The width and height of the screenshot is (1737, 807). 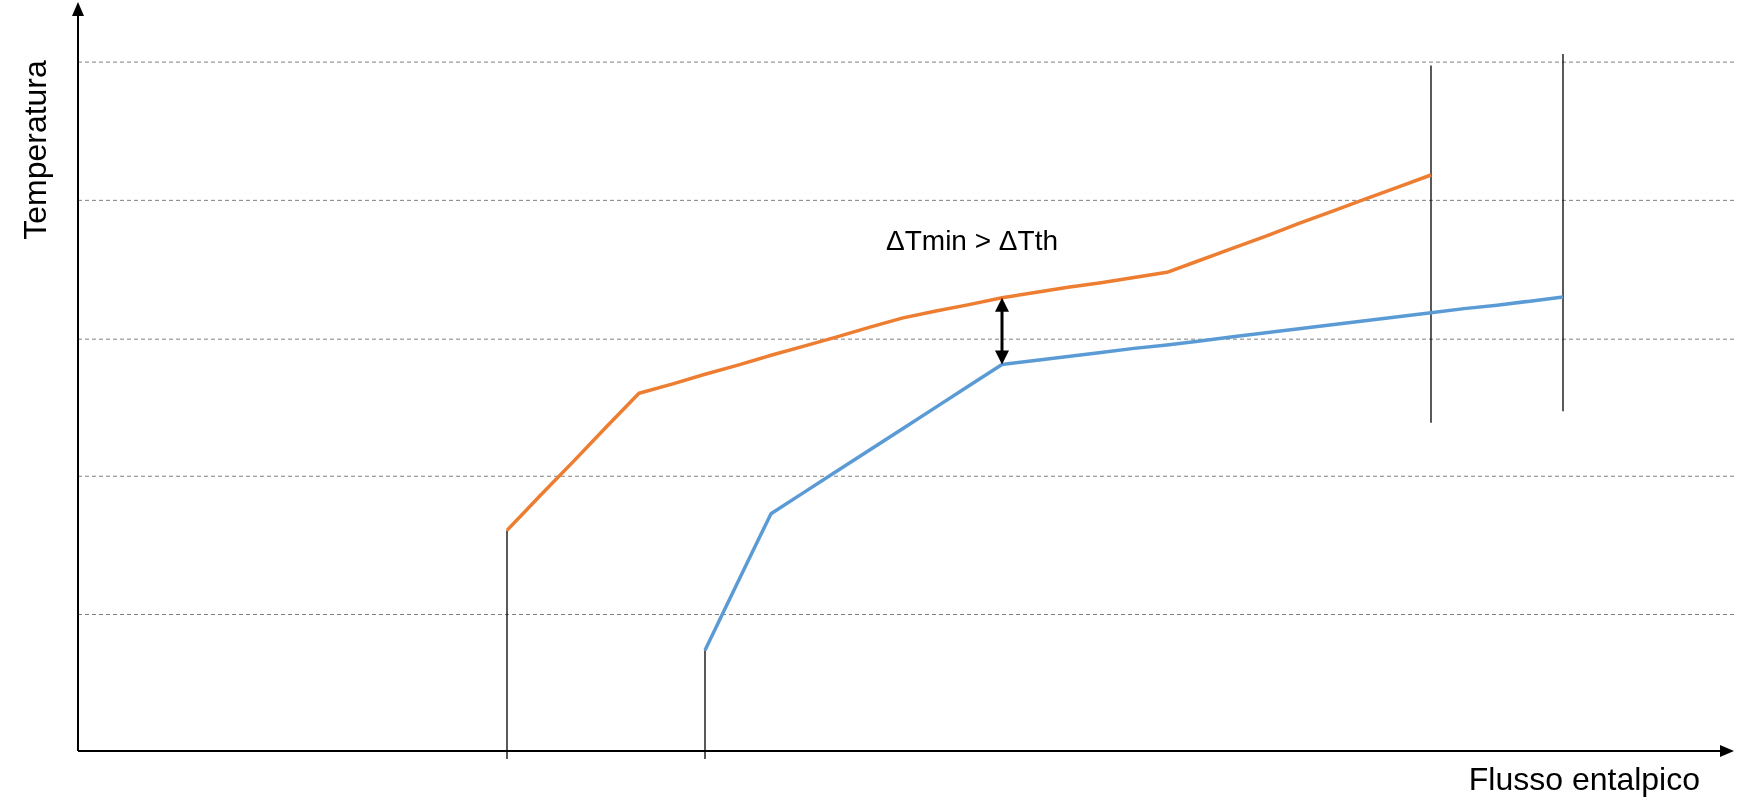 What do you see at coordinates (1584, 779) in the screenshot?
I see `x-axis-title: Flusso entalpico` at bounding box center [1584, 779].